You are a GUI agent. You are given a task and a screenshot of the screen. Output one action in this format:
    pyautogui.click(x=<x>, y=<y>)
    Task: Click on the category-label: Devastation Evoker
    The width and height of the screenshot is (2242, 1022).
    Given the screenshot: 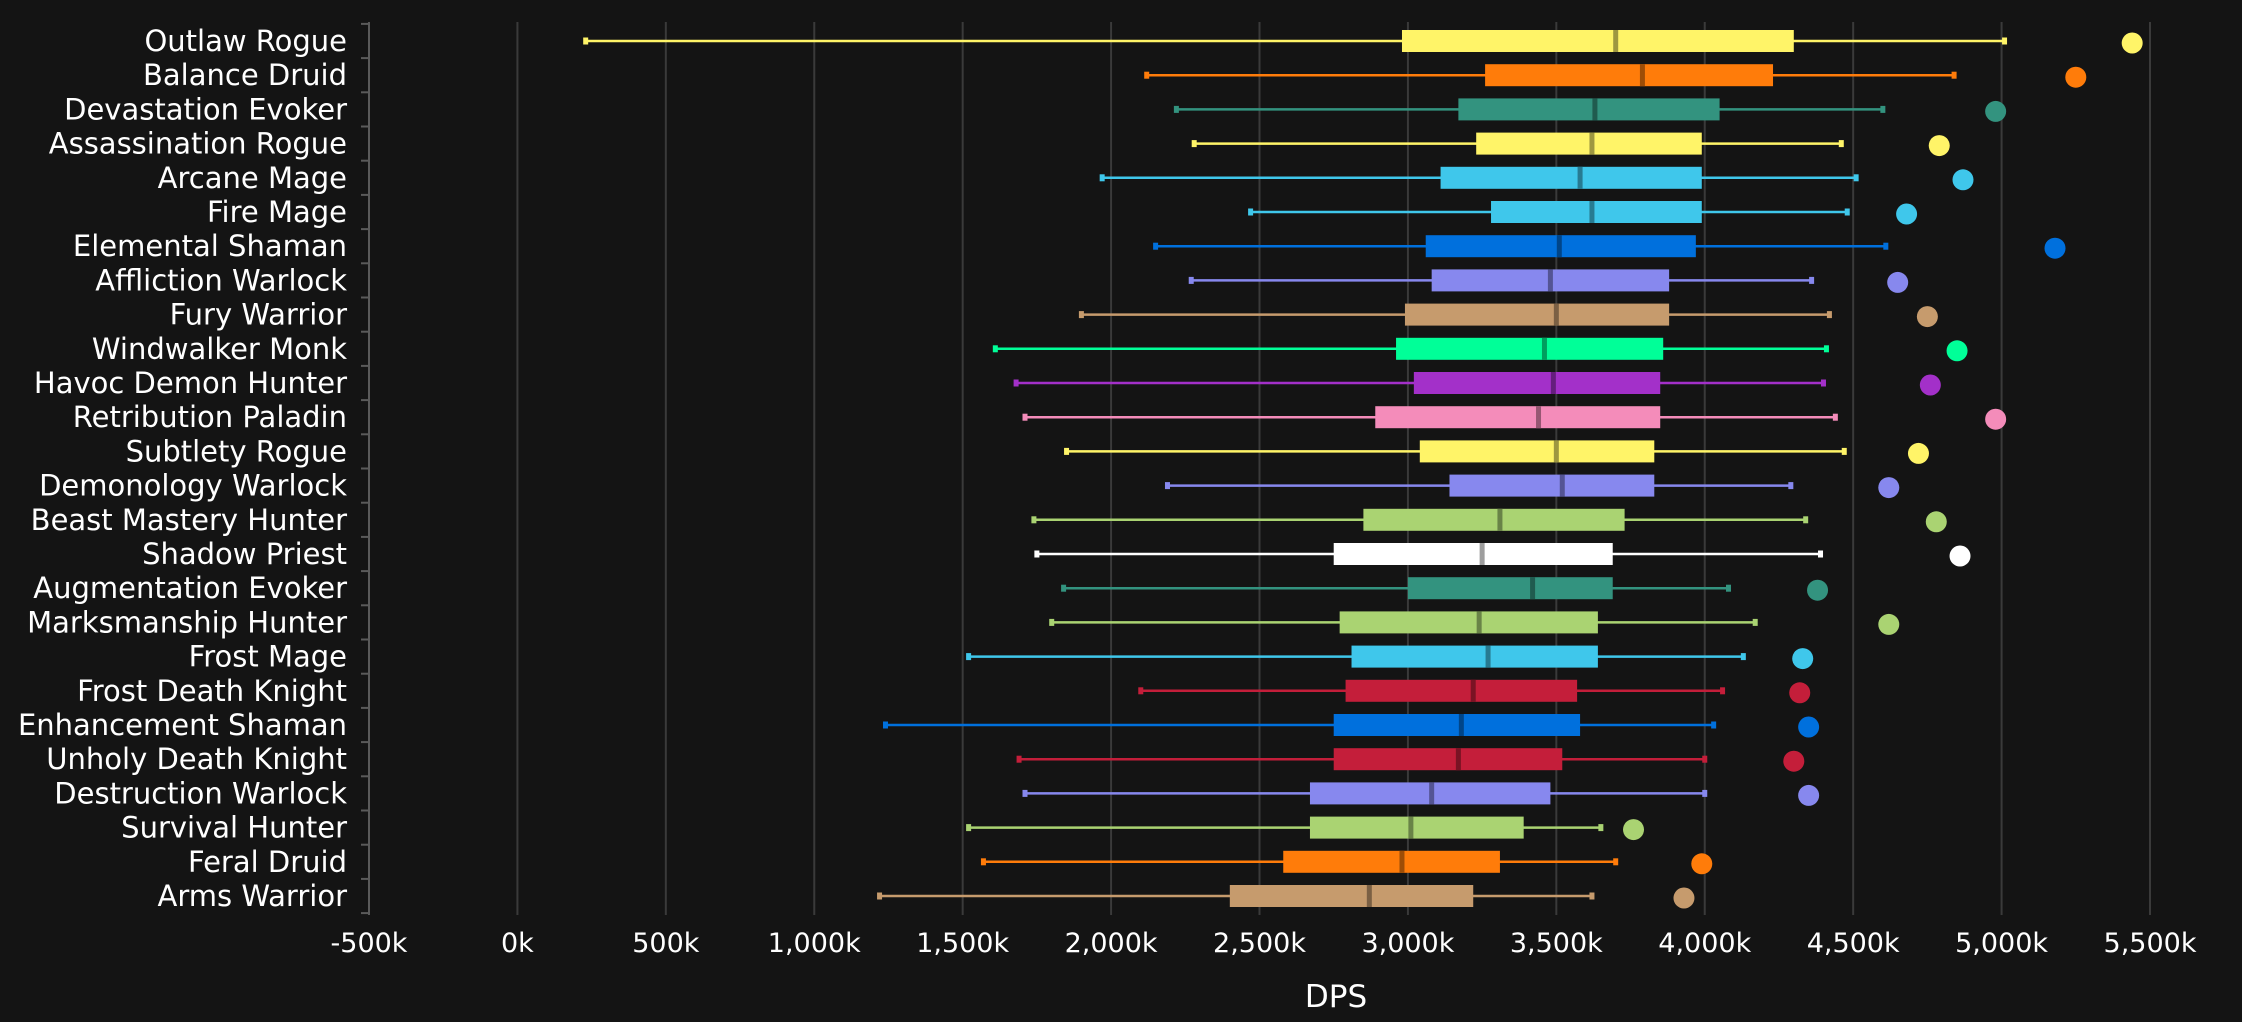 What is the action you would take?
    pyautogui.click(x=205, y=109)
    